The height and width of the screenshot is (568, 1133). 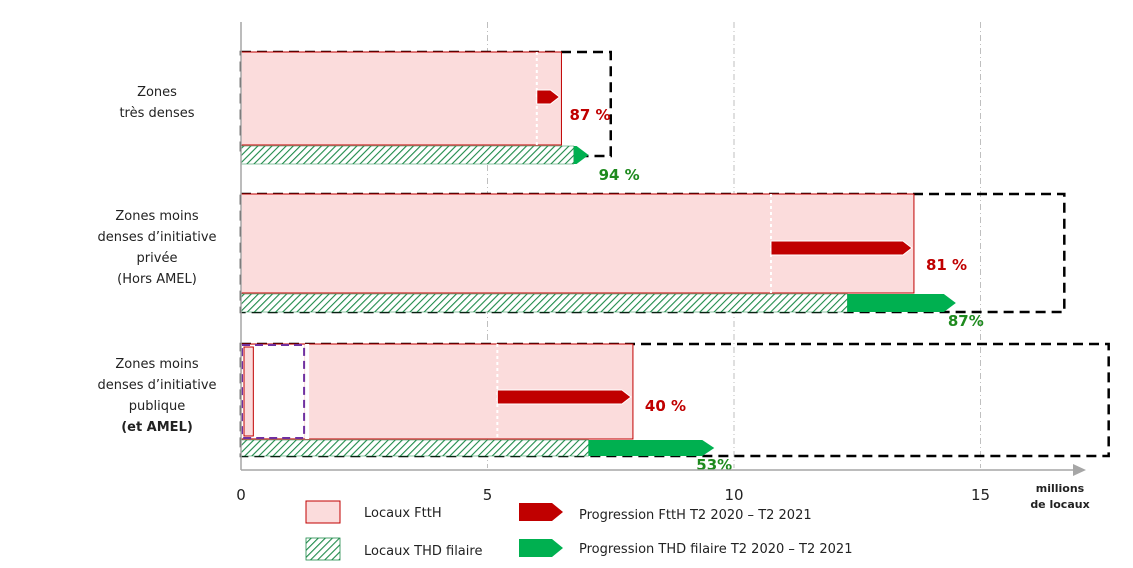 I want to click on x-tick-label: 10, so click(x=733, y=495).